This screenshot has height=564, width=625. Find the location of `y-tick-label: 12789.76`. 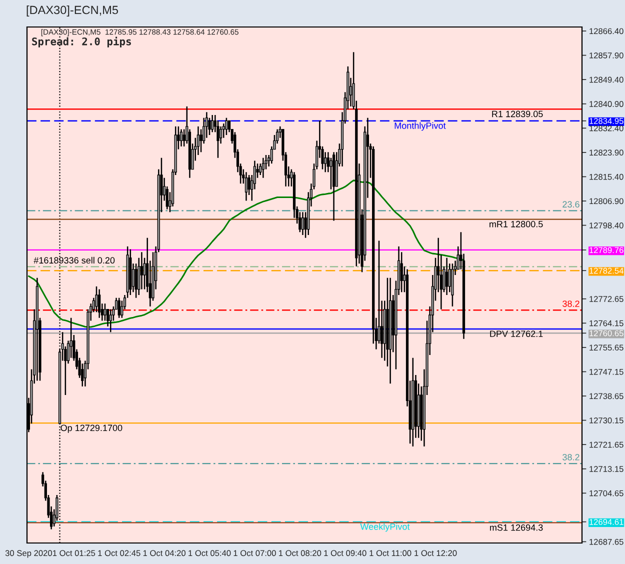

y-tick-label: 12789.76 is located at coordinates (607, 250).